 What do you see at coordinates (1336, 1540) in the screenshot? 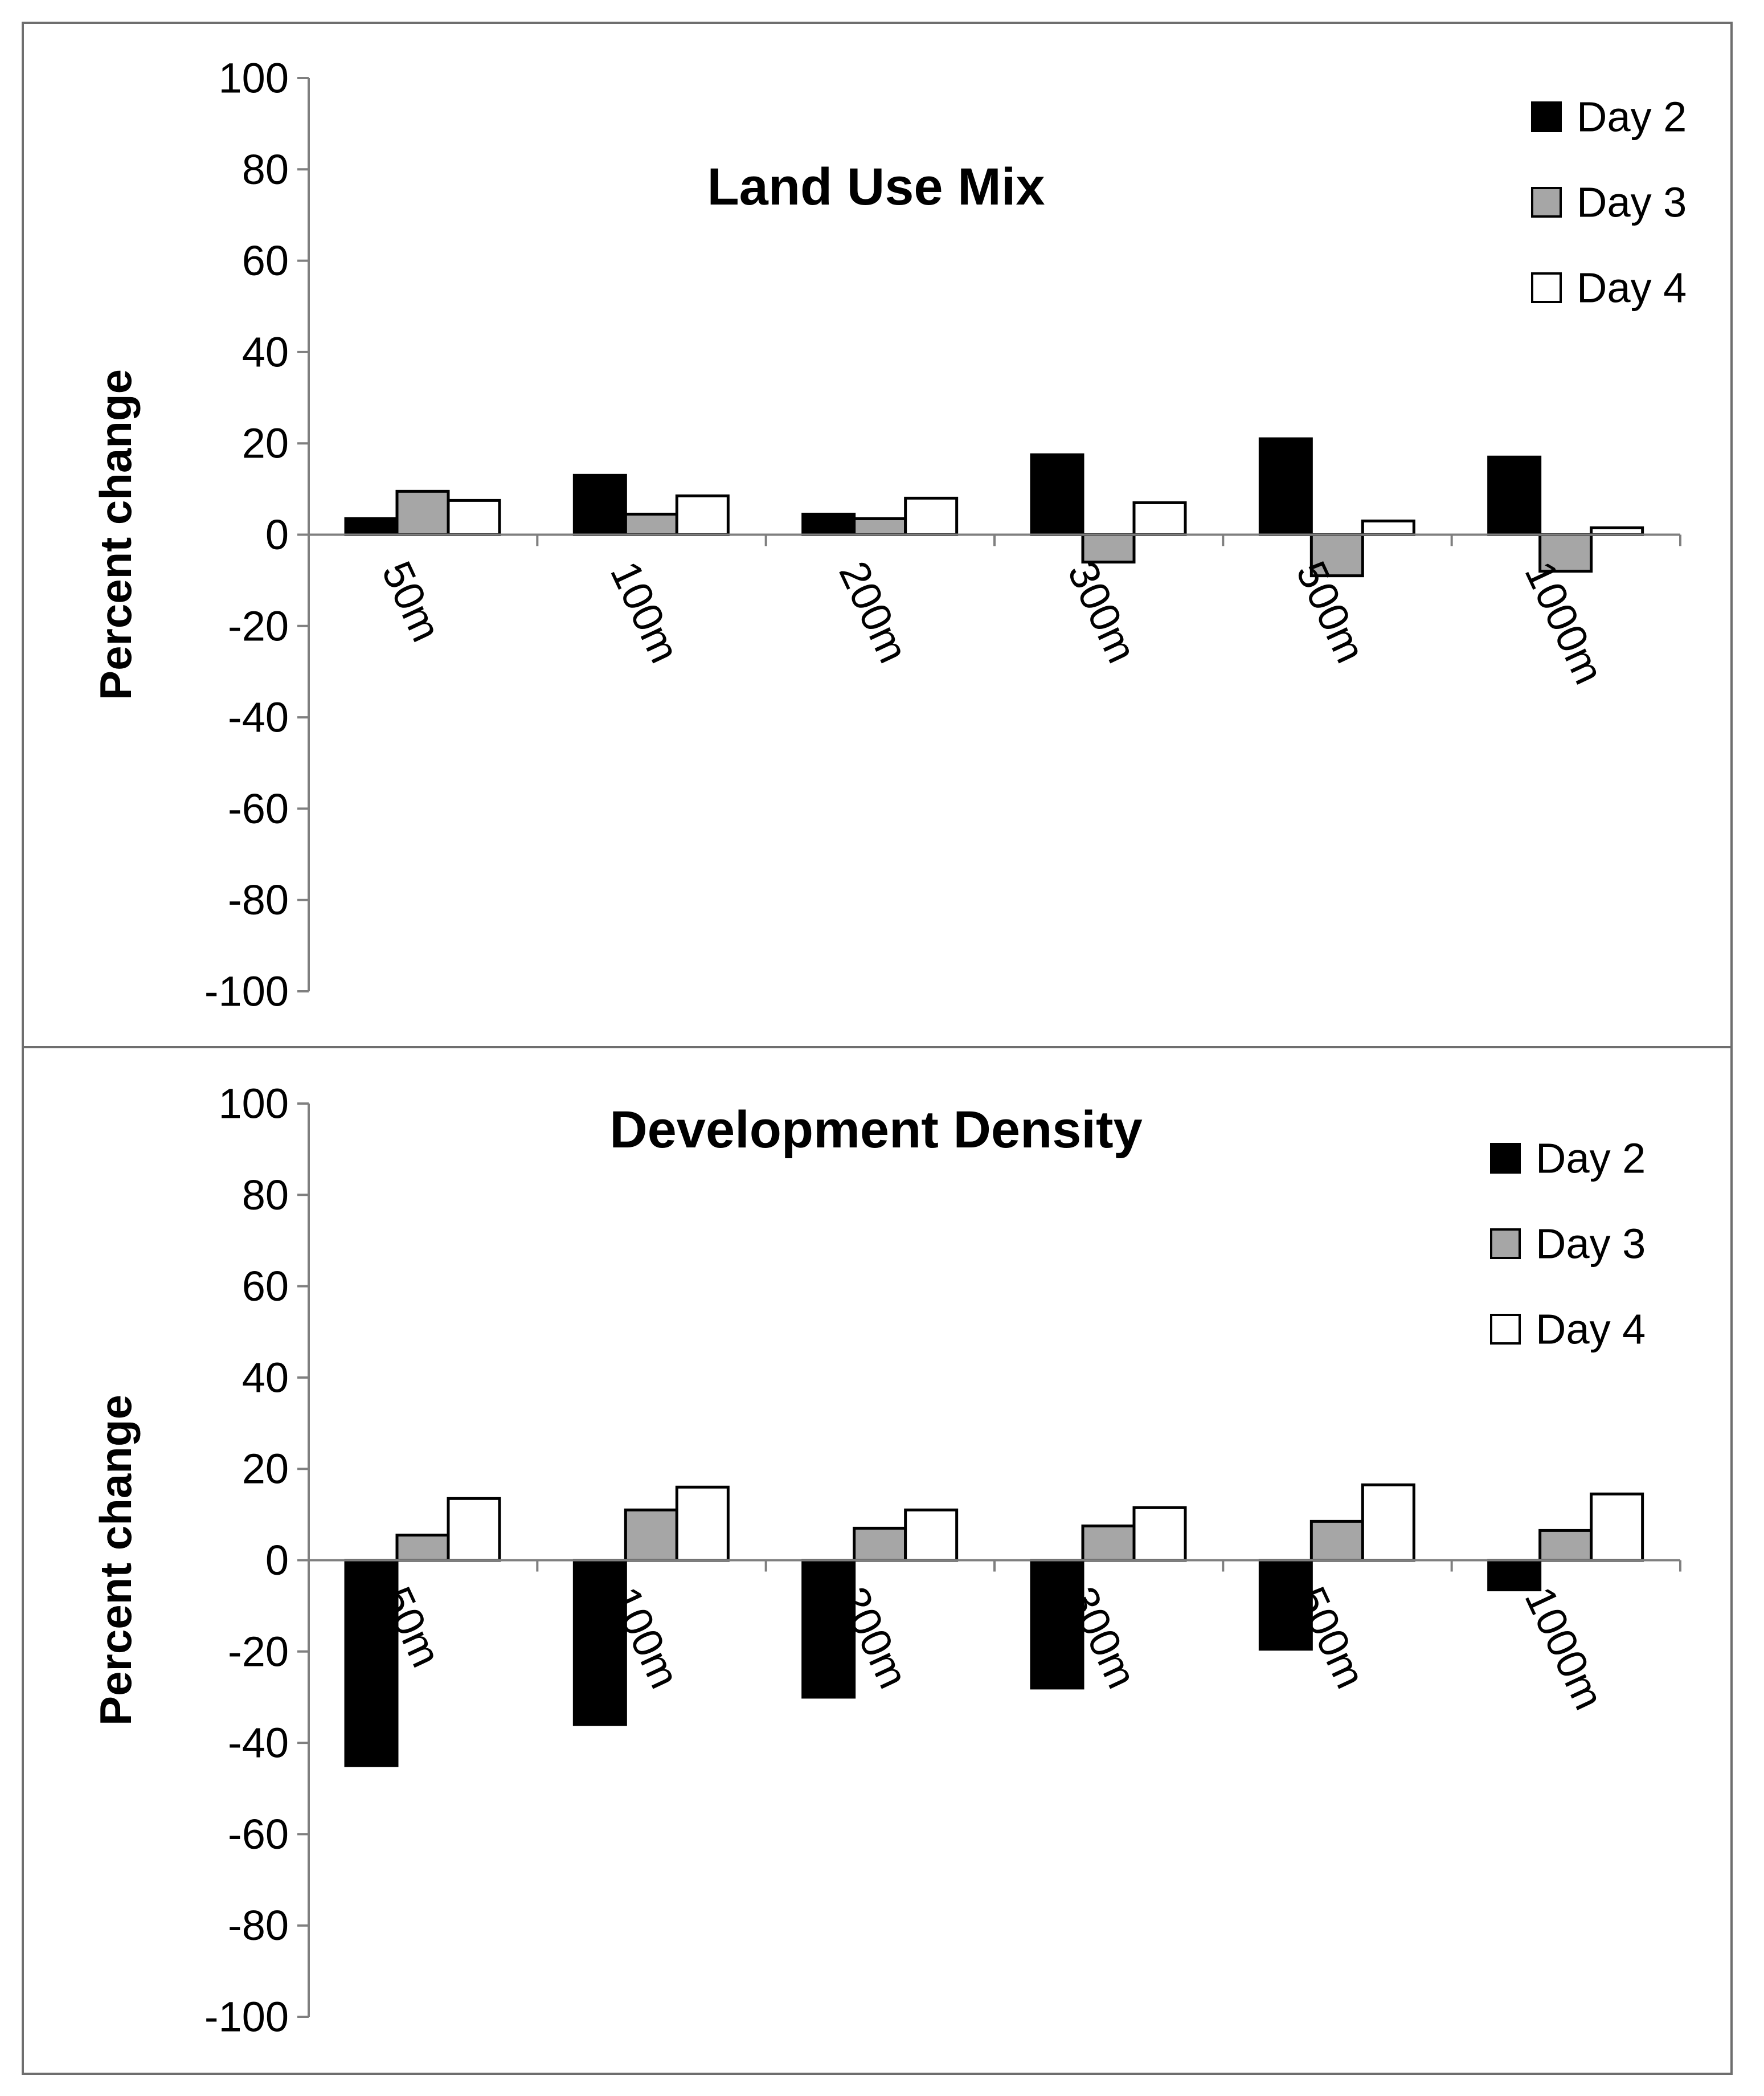
I see `bar-day-3-500m` at bounding box center [1336, 1540].